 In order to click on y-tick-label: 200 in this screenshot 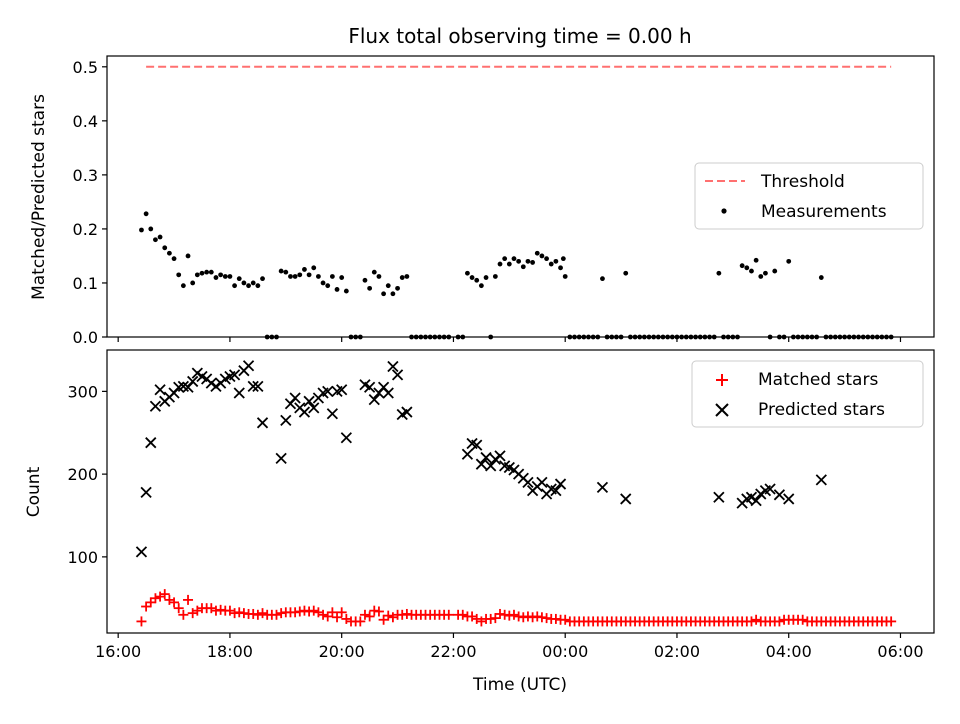, I will do `click(82, 474)`.